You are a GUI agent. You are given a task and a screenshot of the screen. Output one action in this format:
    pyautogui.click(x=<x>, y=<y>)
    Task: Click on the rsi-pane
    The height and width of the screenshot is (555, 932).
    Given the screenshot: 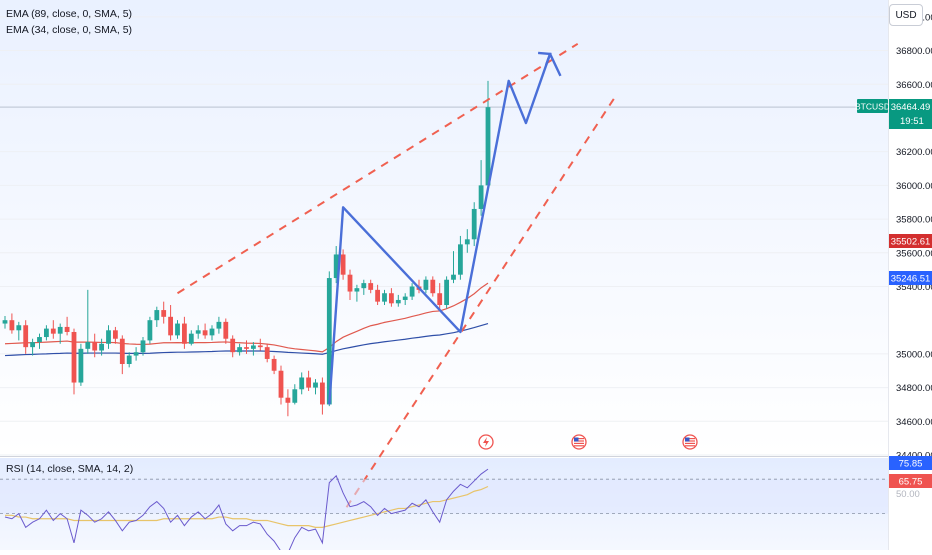 What is the action you would take?
    pyautogui.click(x=444, y=511)
    